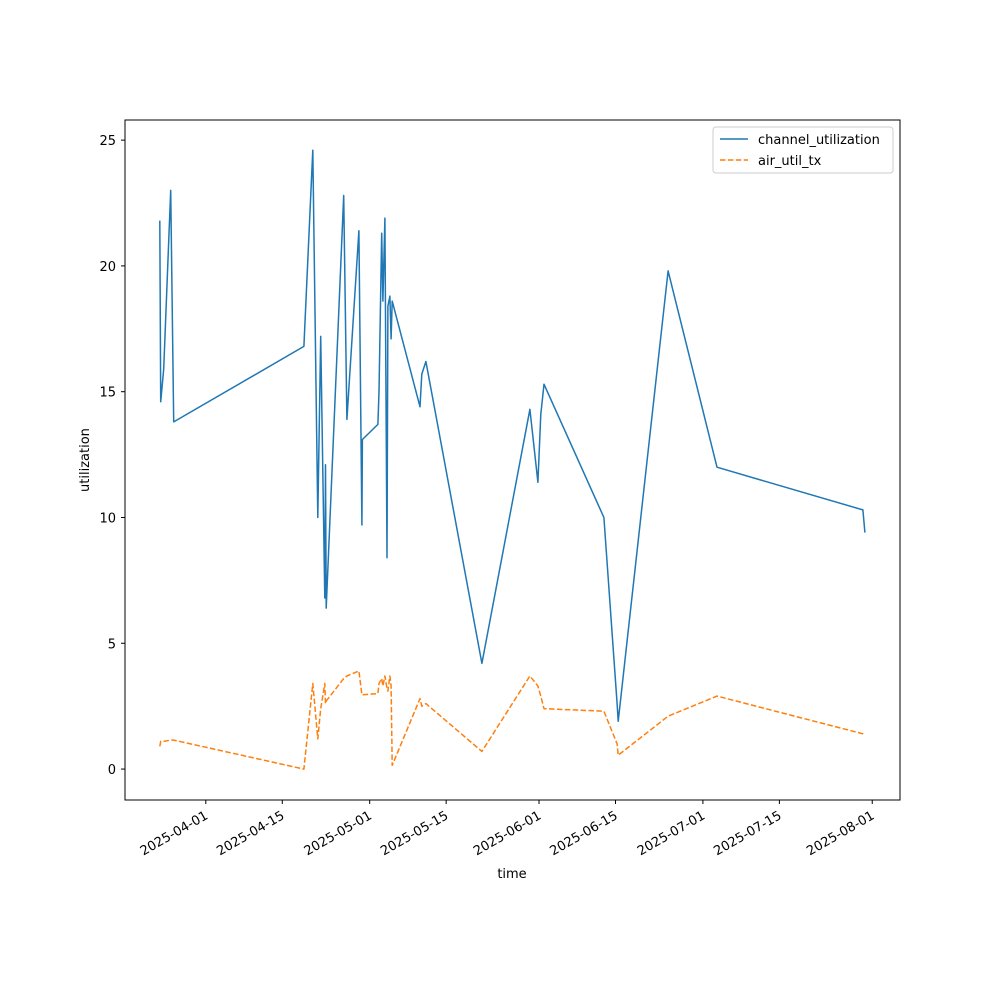 The width and height of the screenshot is (1000, 1000). Describe the element at coordinates (819, 140) in the screenshot. I see `legend-label-channel-utilization: channel_utilization` at that location.